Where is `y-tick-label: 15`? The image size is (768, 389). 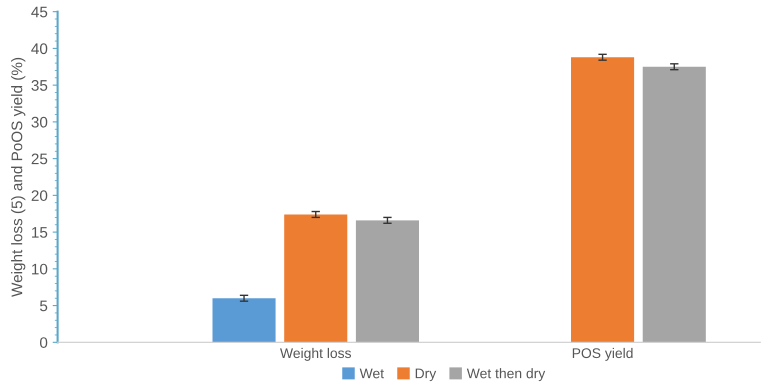 y-tick-label: 15 is located at coordinates (40, 232).